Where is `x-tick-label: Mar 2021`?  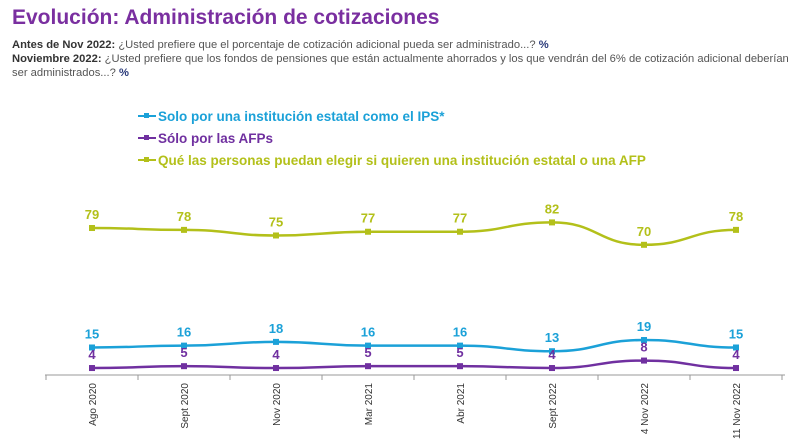 x-tick-label: Mar 2021 is located at coordinates (369, 404).